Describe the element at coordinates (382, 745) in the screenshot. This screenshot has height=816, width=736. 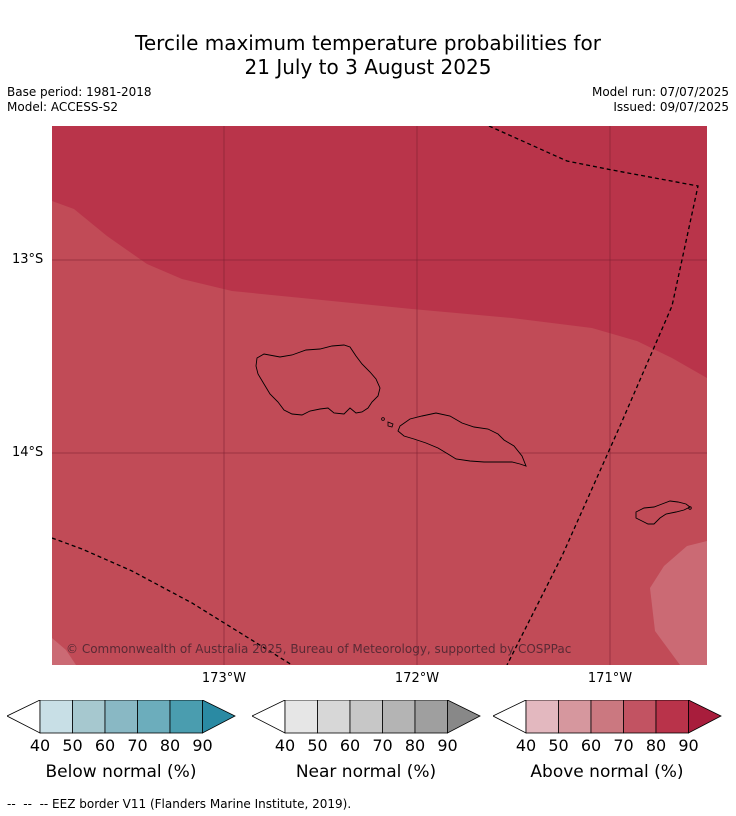
I see `legend-near-tick: 70` at that location.